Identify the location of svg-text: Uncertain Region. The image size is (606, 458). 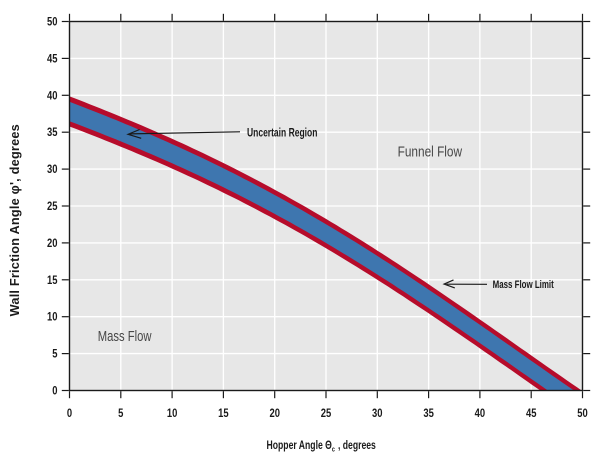
(282, 133).